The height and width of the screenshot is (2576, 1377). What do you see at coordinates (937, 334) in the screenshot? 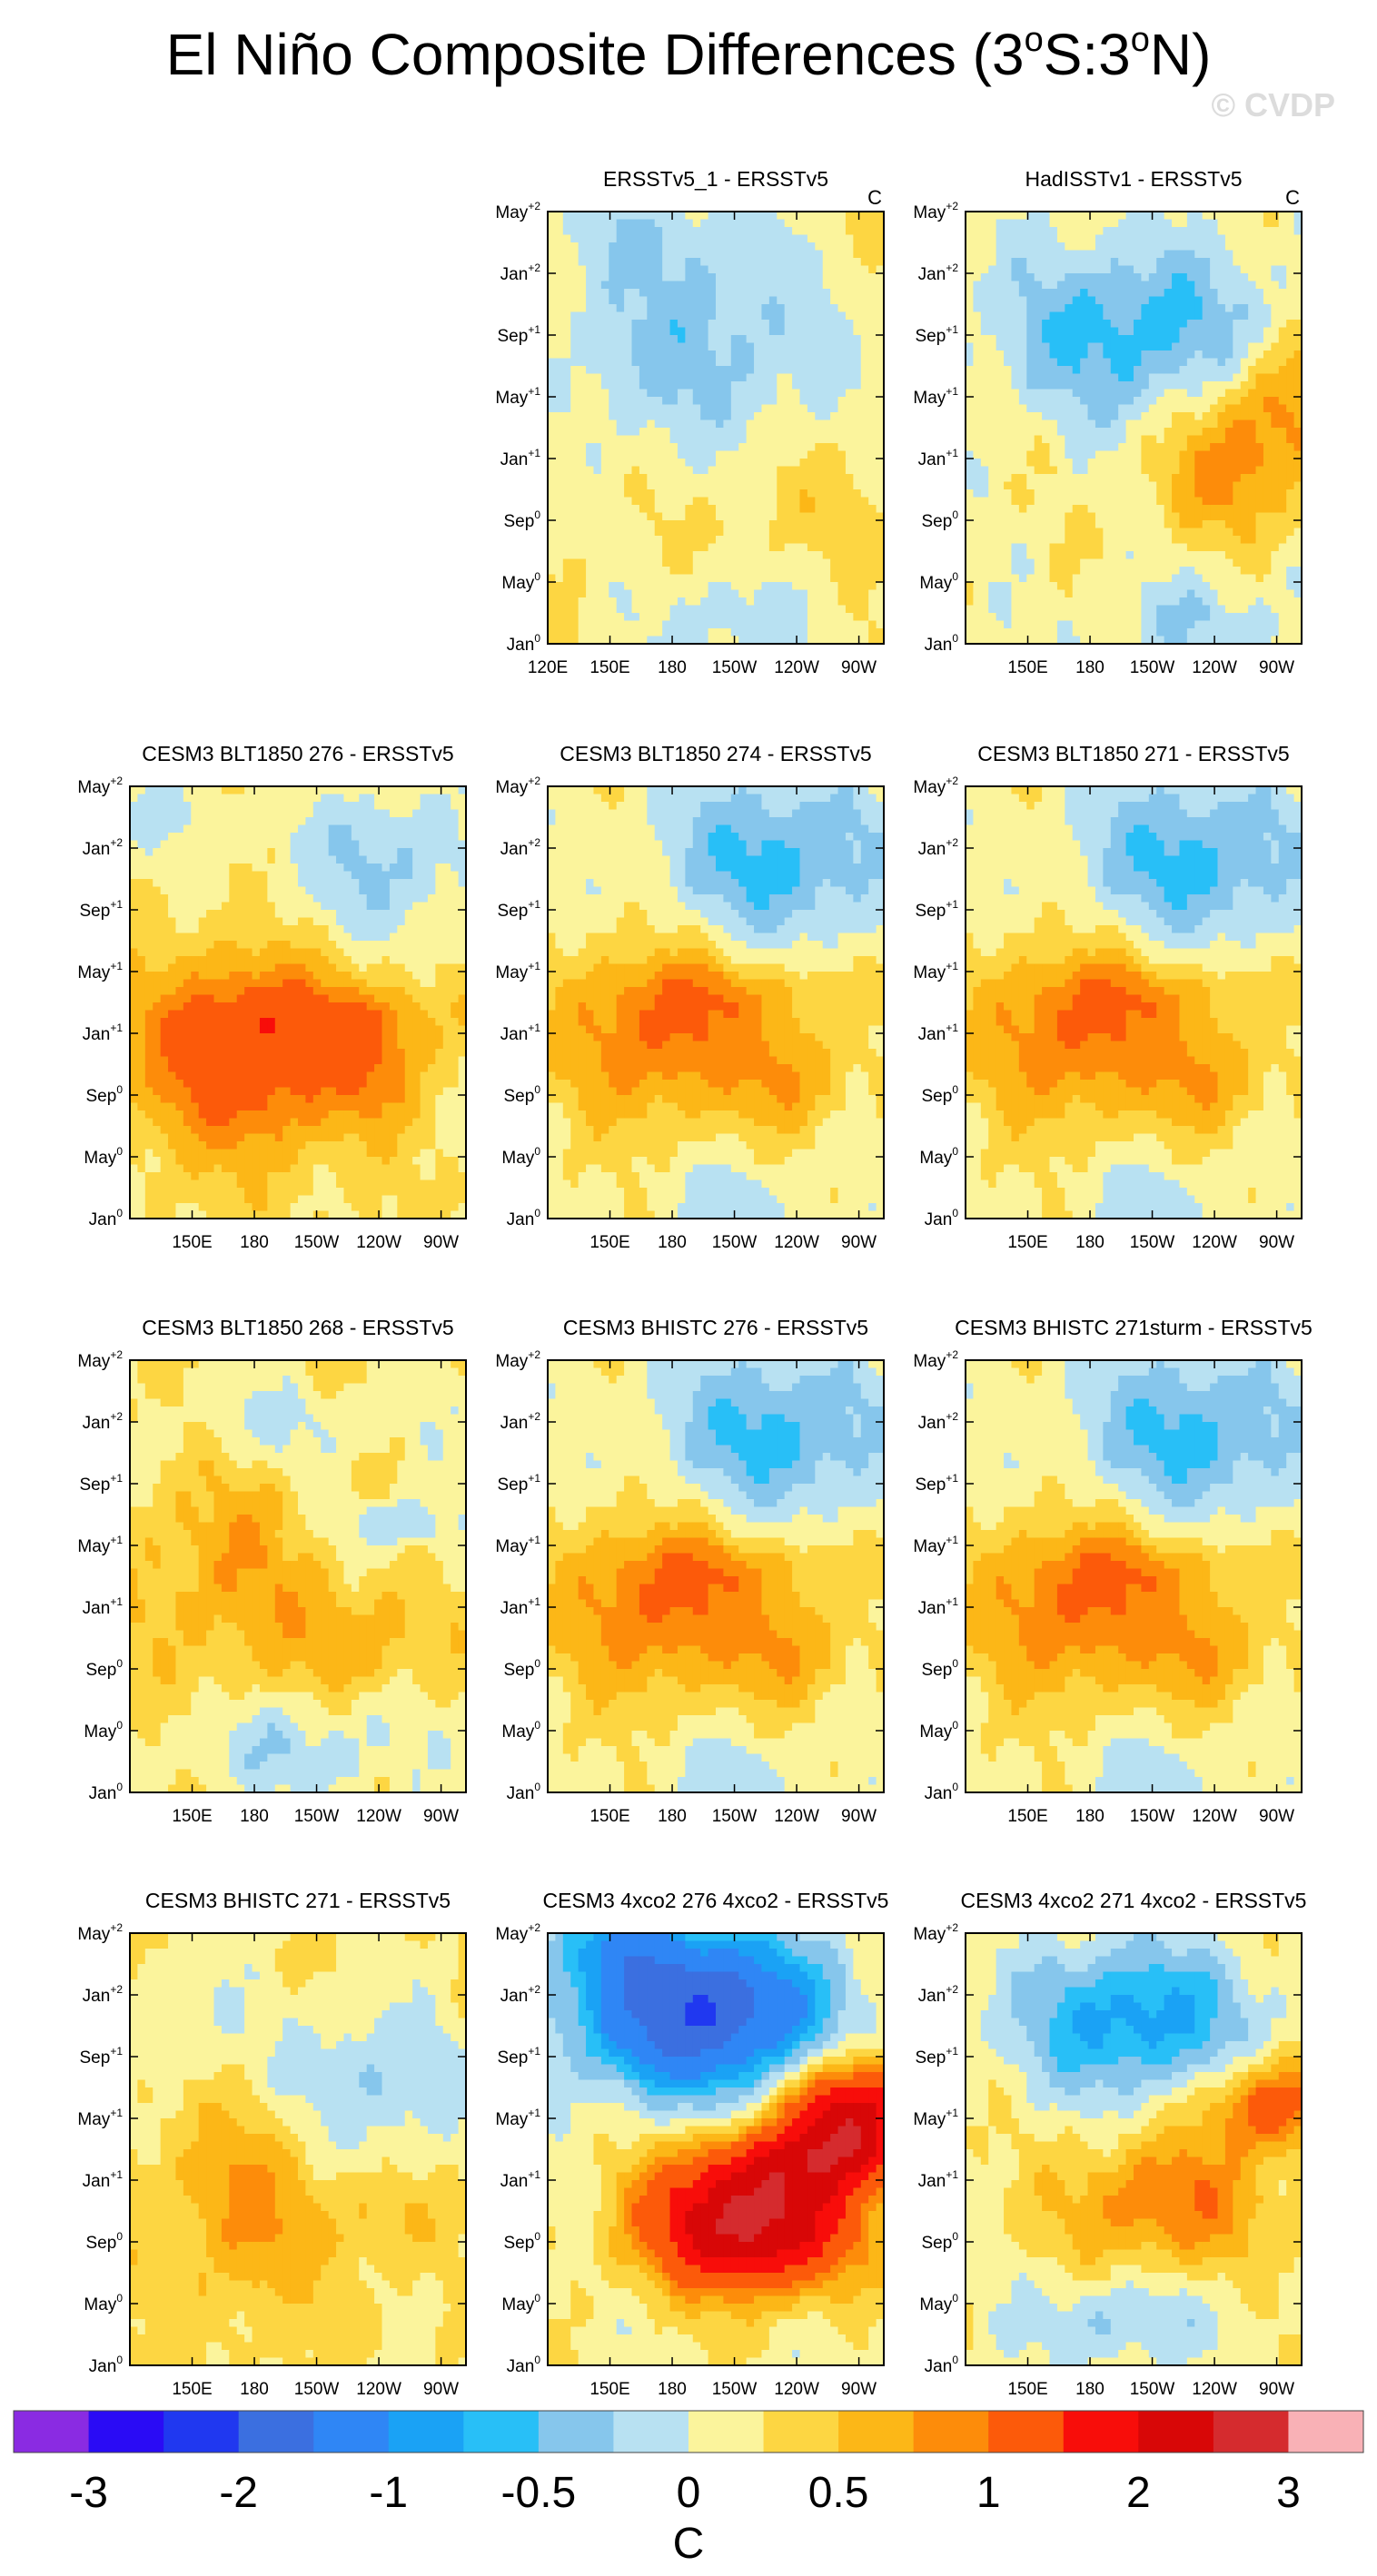
I see `y-tick-label: Sep+1` at bounding box center [937, 334].